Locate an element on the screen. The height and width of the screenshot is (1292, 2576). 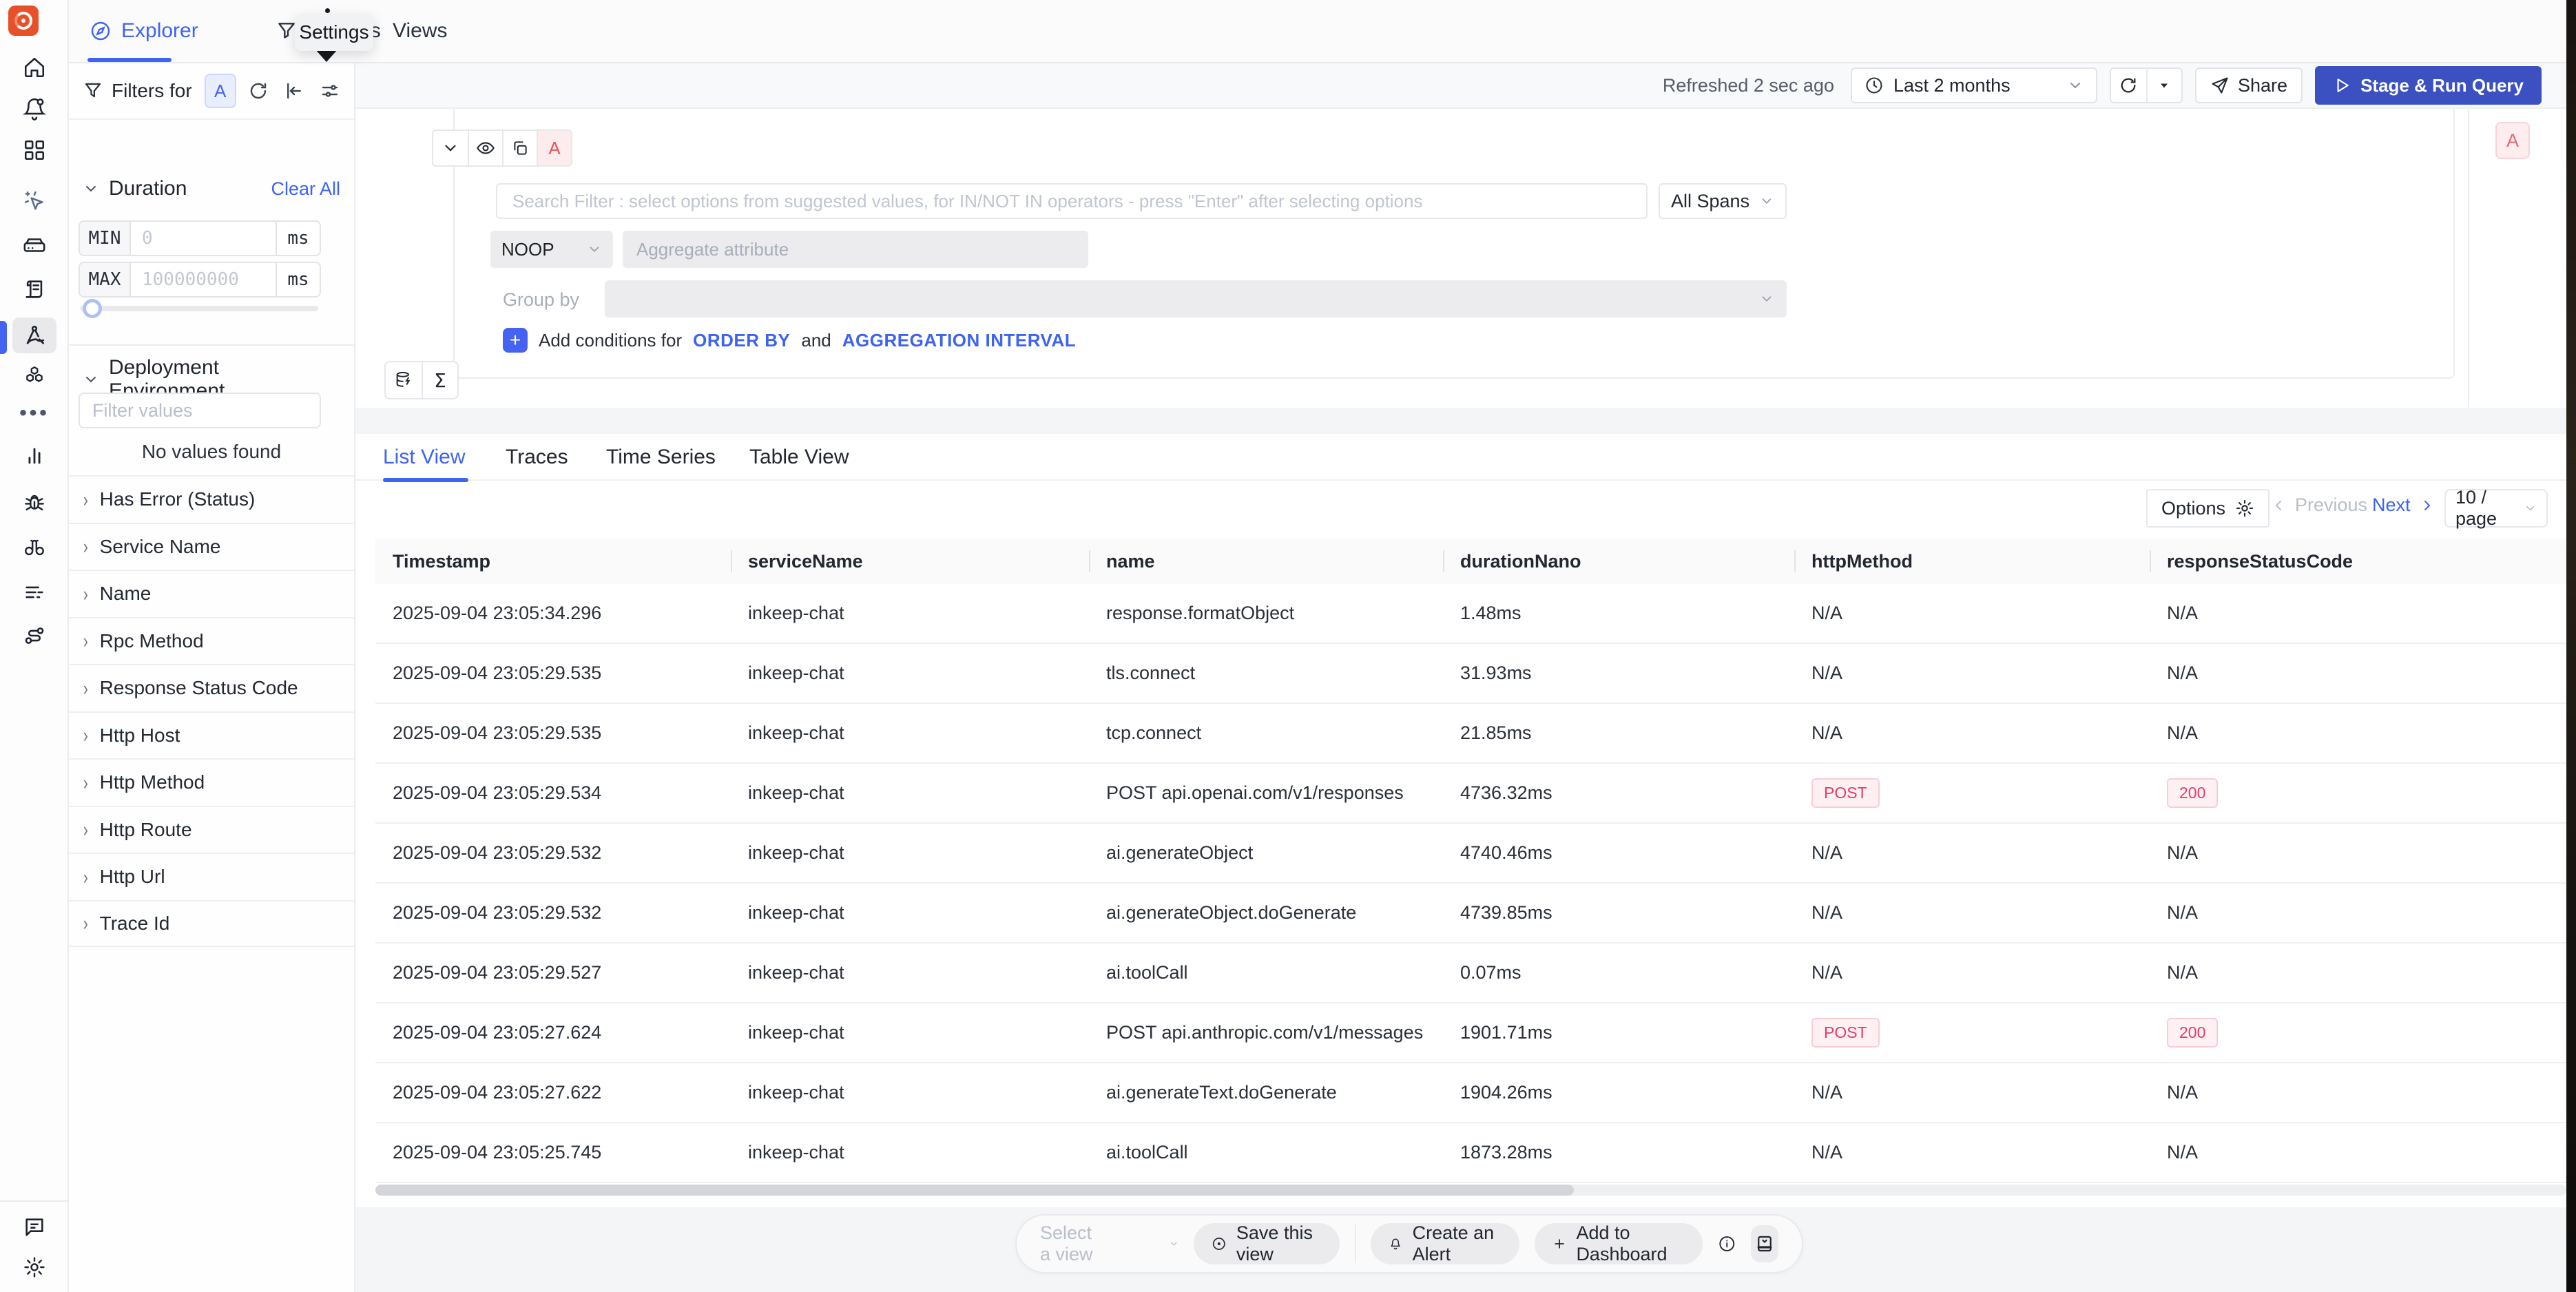
duration-section-header: Duration Clear All is located at coordinates (211, 188).